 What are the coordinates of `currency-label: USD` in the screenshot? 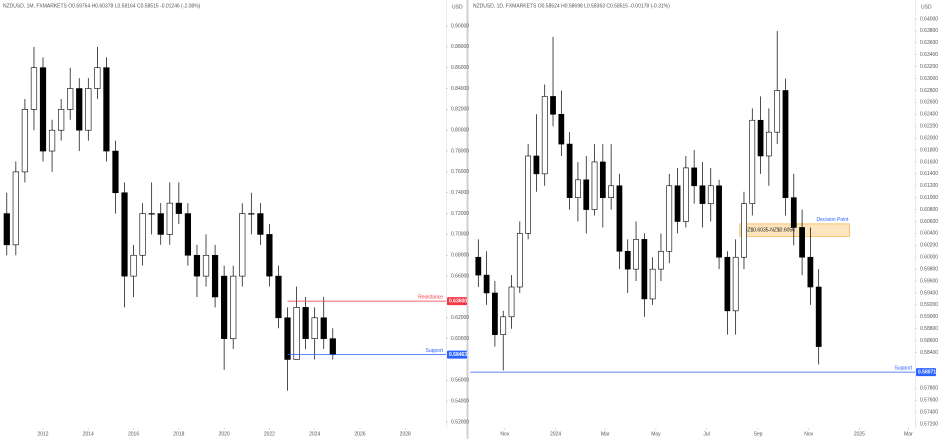 It's located at (926, 7).